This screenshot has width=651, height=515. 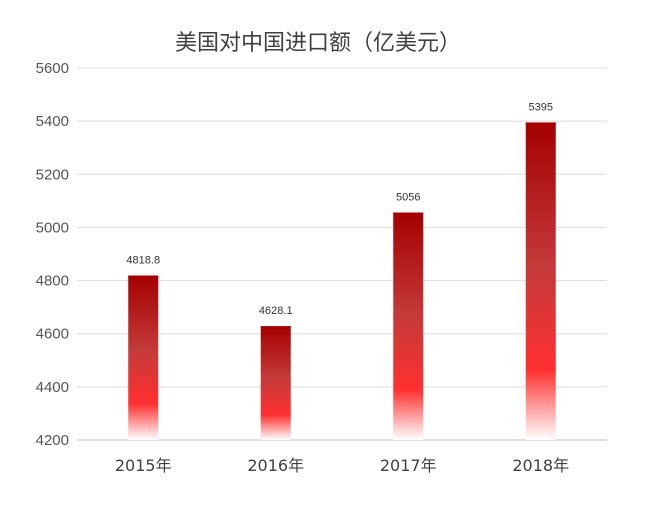 I want to click on y-tick-label: 4200, so click(x=52, y=440).